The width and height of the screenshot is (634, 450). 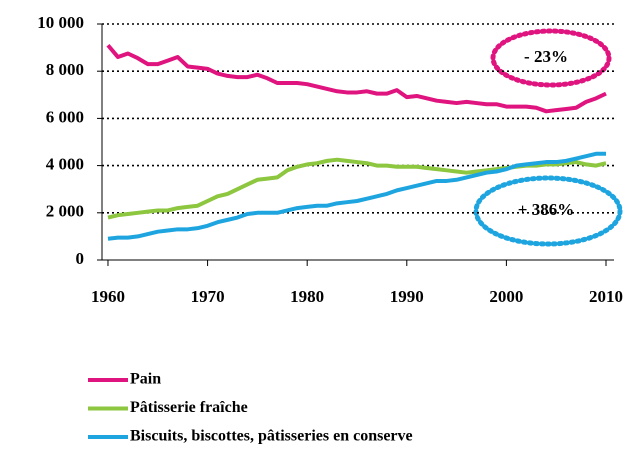 What do you see at coordinates (145, 379) in the screenshot?
I see `legend-label: Pain` at bounding box center [145, 379].